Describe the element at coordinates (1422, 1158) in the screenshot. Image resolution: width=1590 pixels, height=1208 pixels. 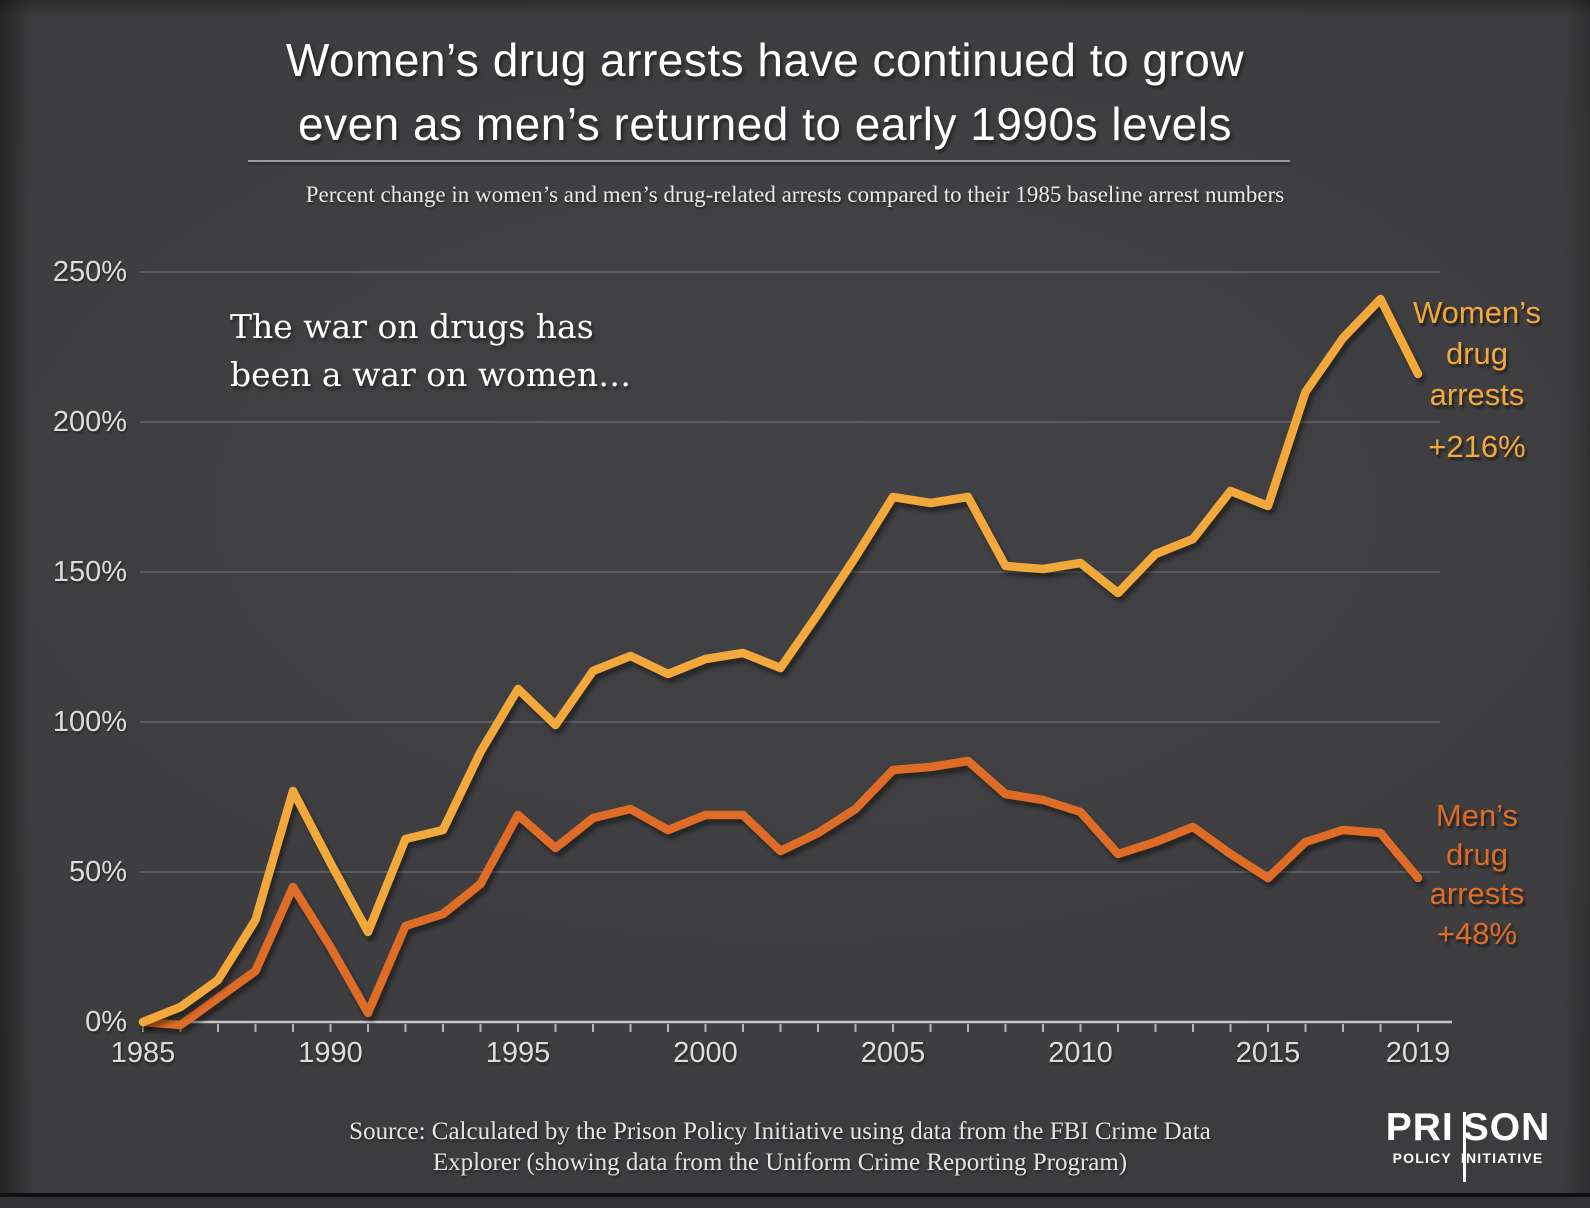
I see `logo-policy: POLICY` at that location.